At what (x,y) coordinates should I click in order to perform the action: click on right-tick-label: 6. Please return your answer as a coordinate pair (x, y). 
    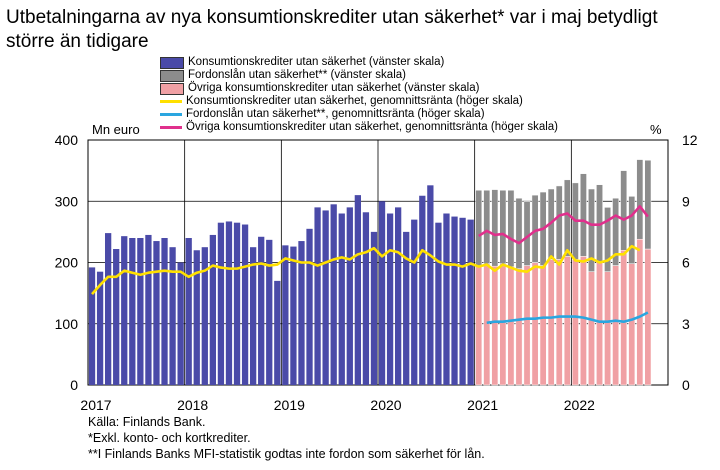
    Looking at the image, I should click on (686, 263).